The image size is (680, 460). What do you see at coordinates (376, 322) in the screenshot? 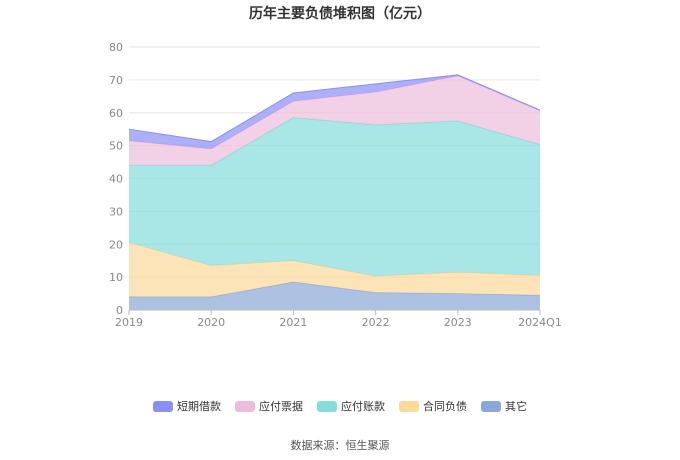
I see `x-tick-label: 2022` at bounding box center [376, 322].